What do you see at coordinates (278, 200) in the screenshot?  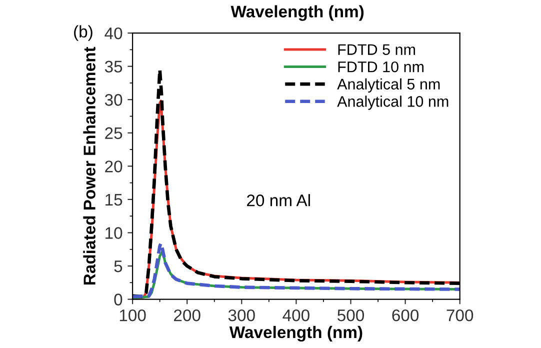 I see `annotation: 20 nm Al` at bounding box center [278, 200].